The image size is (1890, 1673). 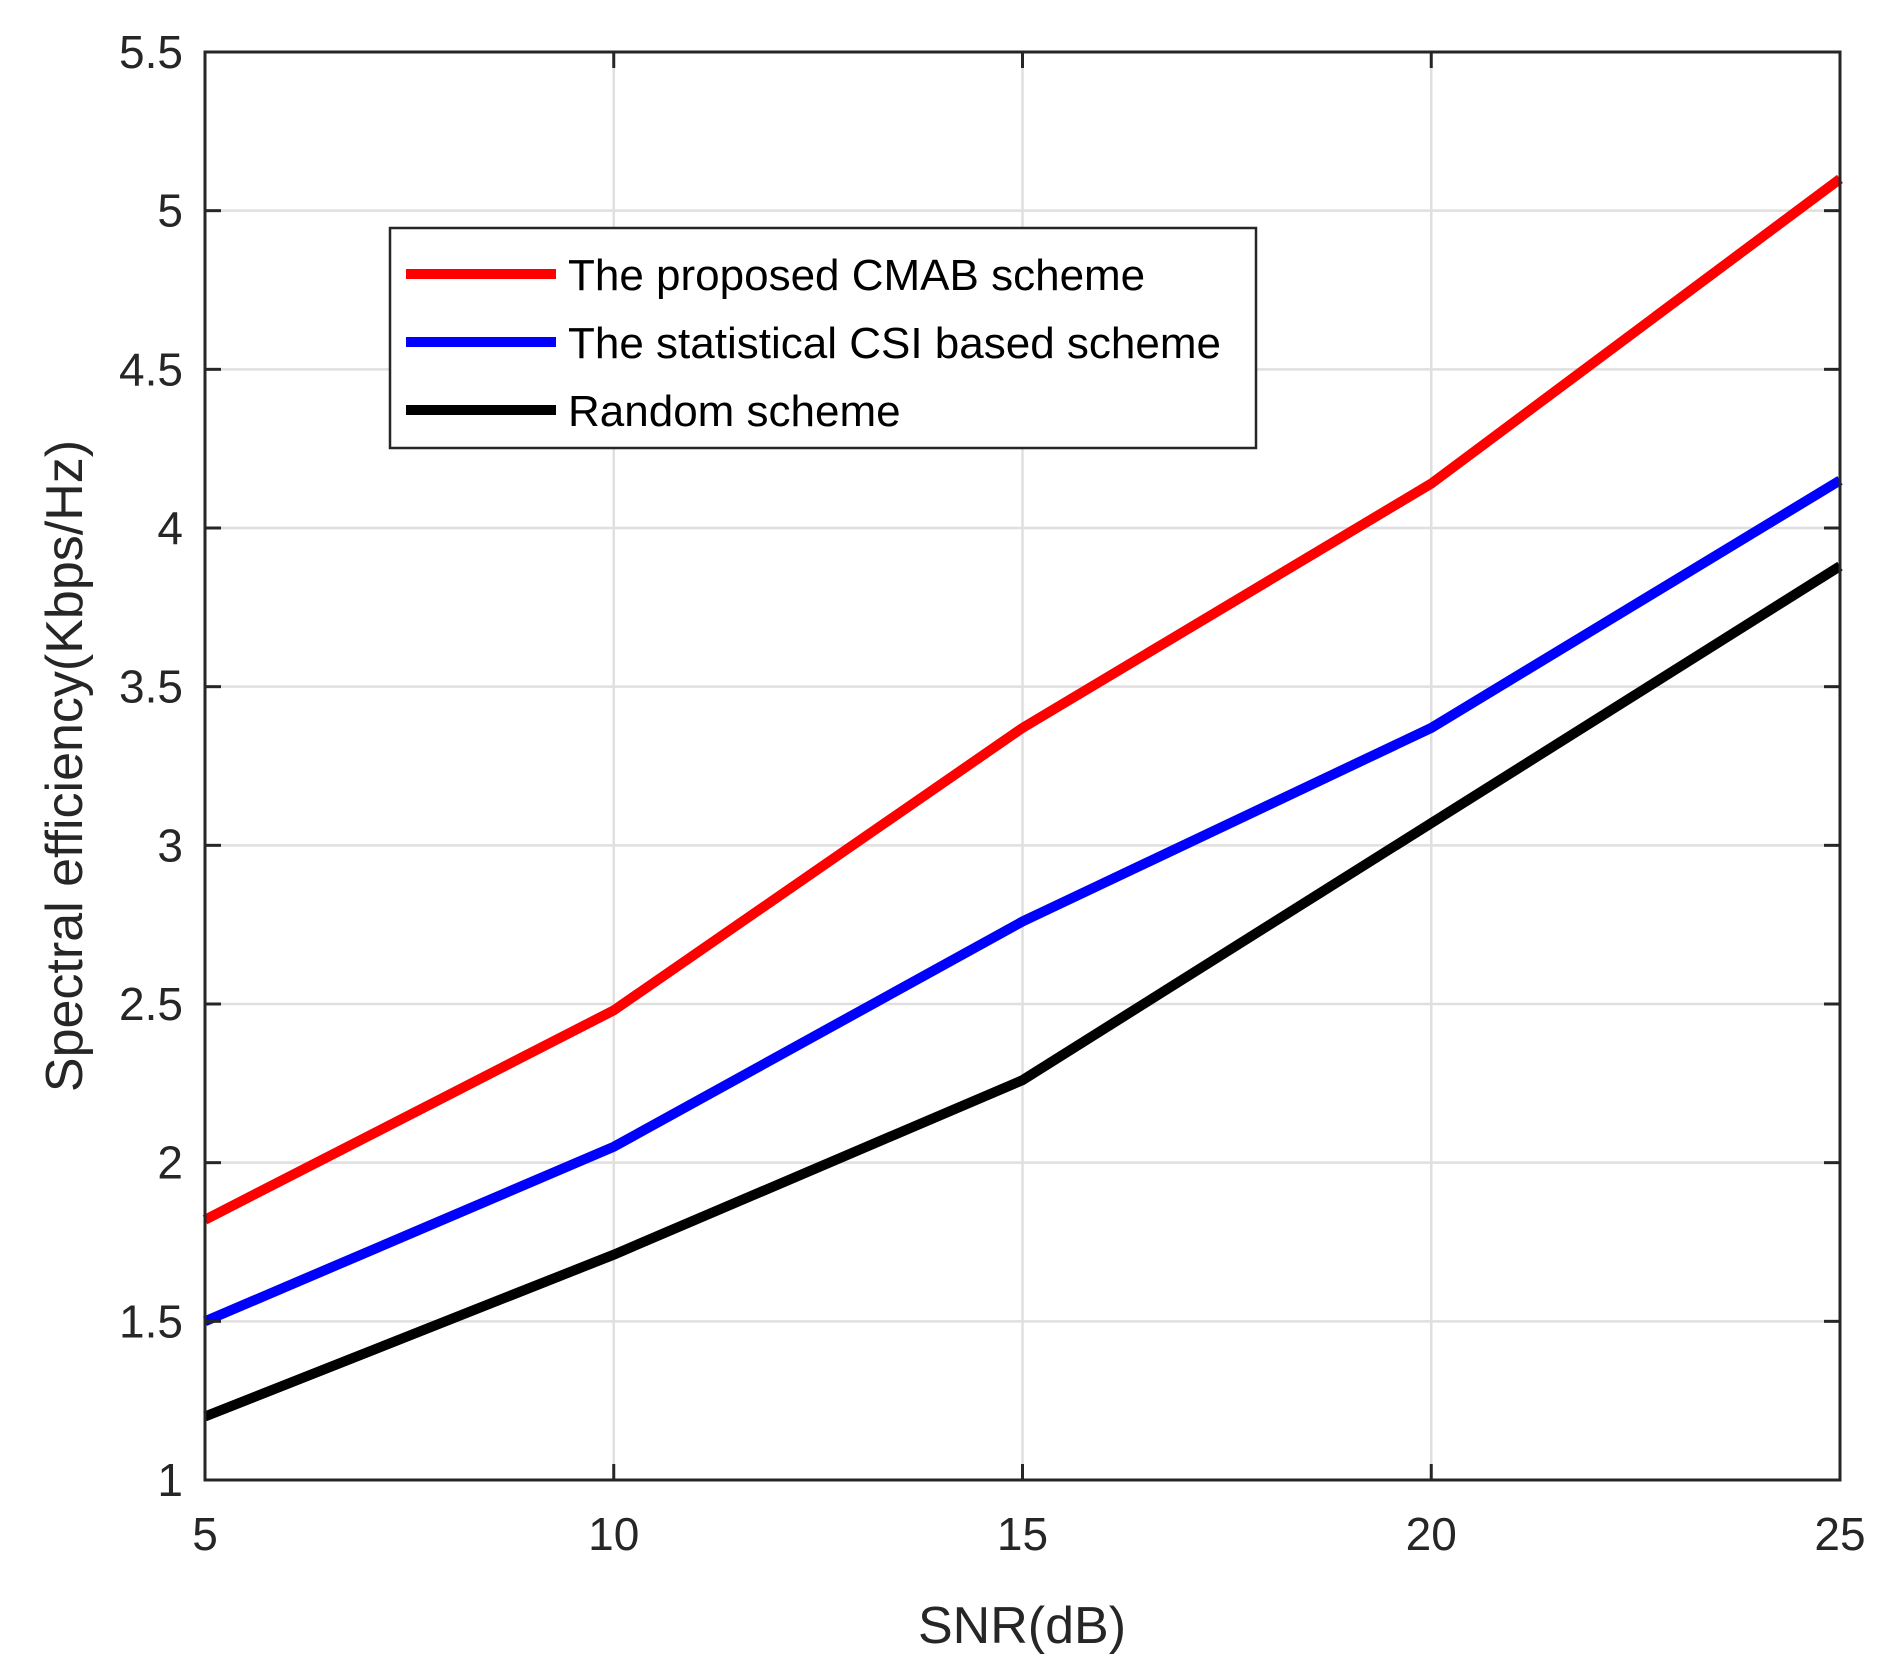 I want to click on x-tick-label: 10, so click(x=613, y=1534).